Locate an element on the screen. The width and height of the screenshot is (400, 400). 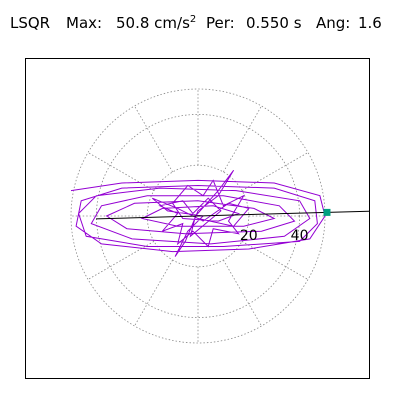
max-value: 50.8 cm/s2 is located at coordinates (156, 23).